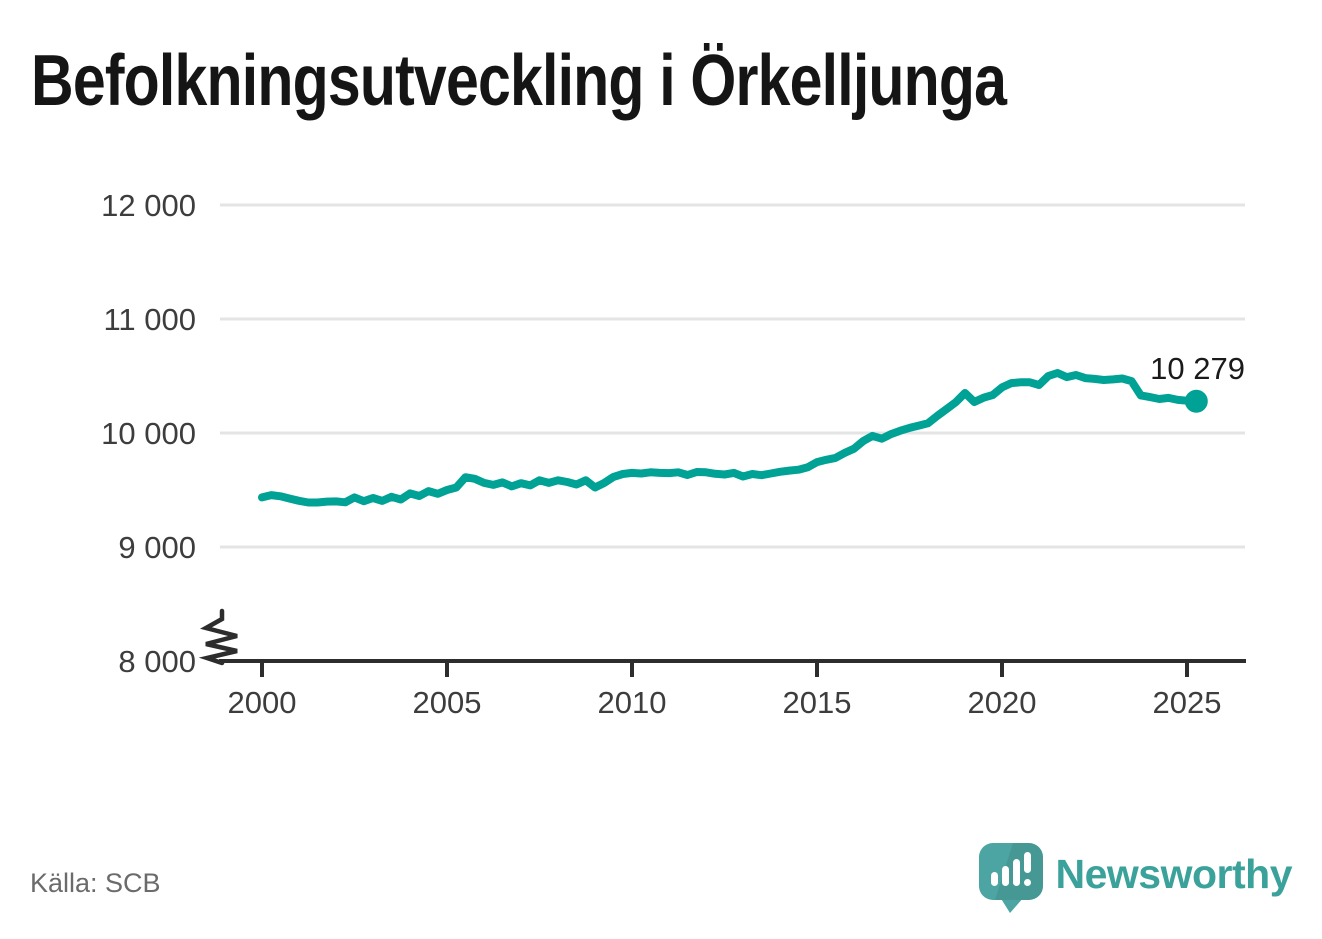 This screenshot has height=939, width=1322. What do you see at coordinates (447, 702) in the screenshot?
I see `x-tick-label-2005: 2005` at bounding box center [447, 702].